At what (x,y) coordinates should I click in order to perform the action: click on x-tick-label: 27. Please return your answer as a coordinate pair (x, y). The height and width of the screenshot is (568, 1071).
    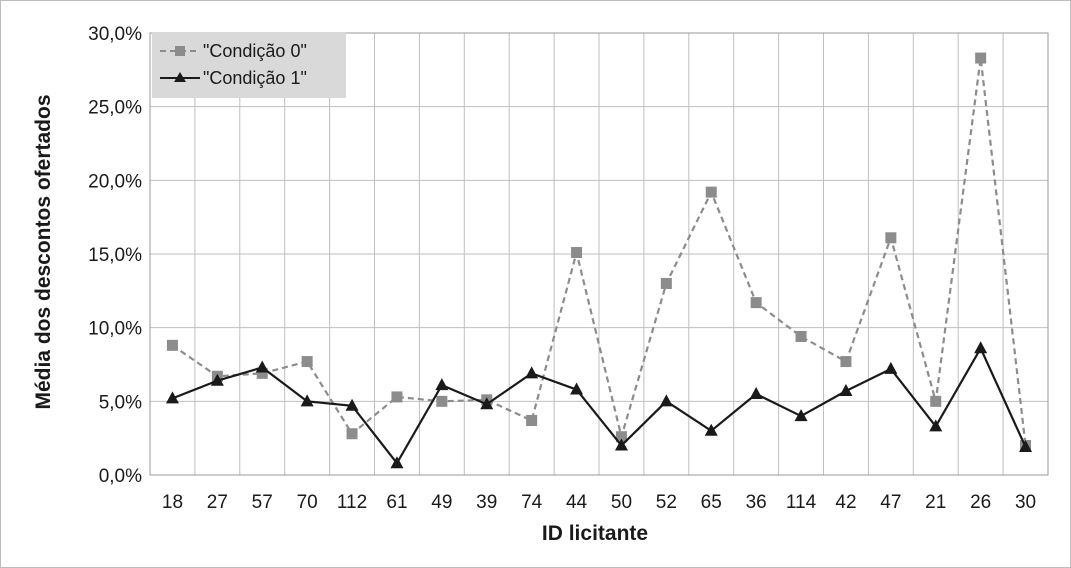
    Looking at the image, I should click on (217, 502).